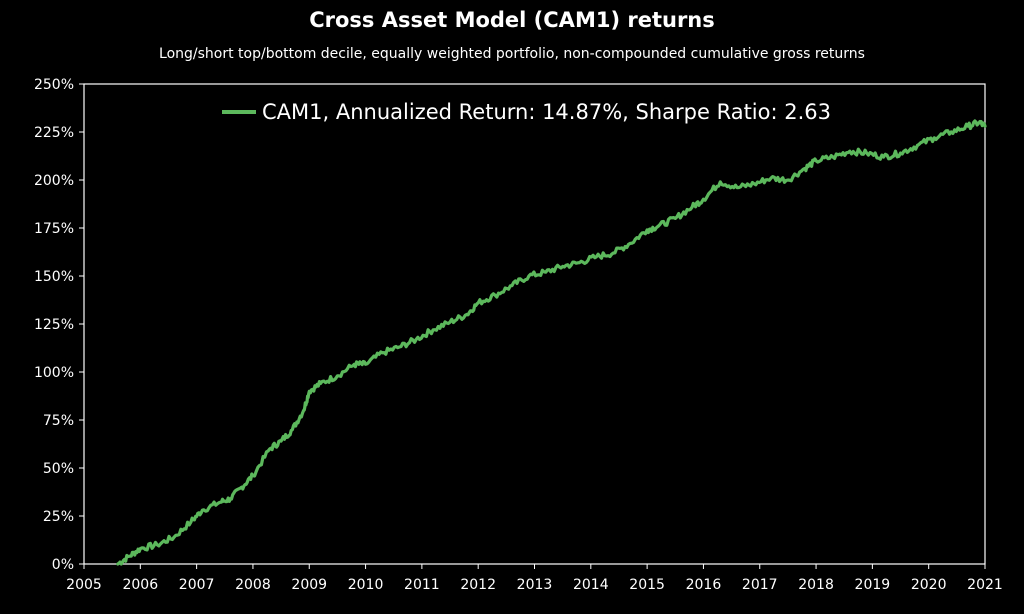 This screenshot has width=1024, height=614. I want to click on x-tick-label: 2016, so click(704, 585).